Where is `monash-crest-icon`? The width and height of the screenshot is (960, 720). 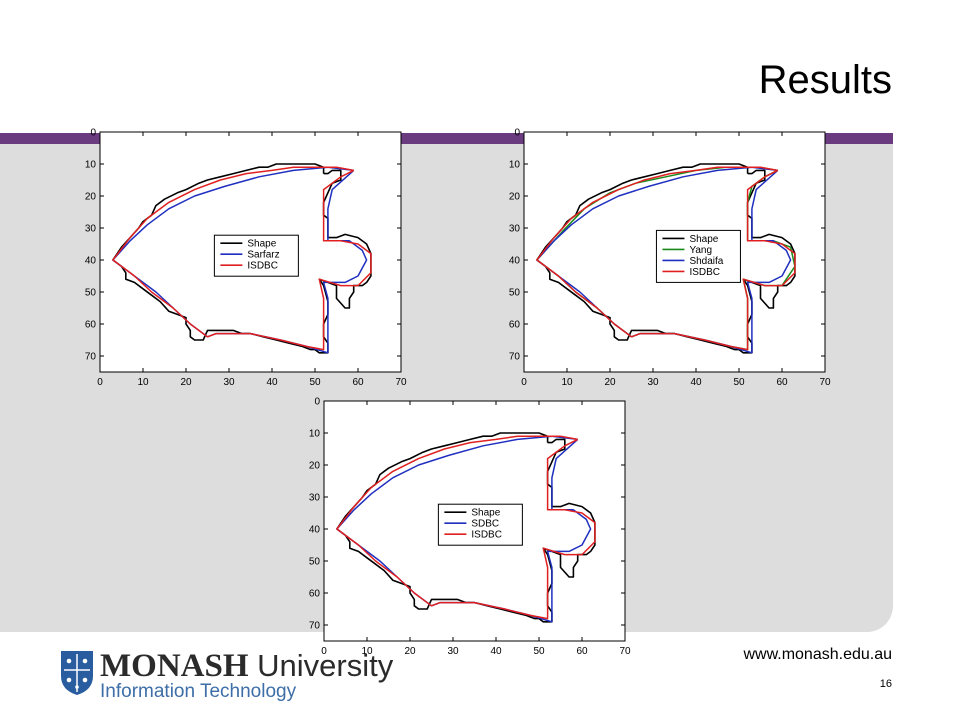
monash-crest-icon is located at coordinates (77, 675).